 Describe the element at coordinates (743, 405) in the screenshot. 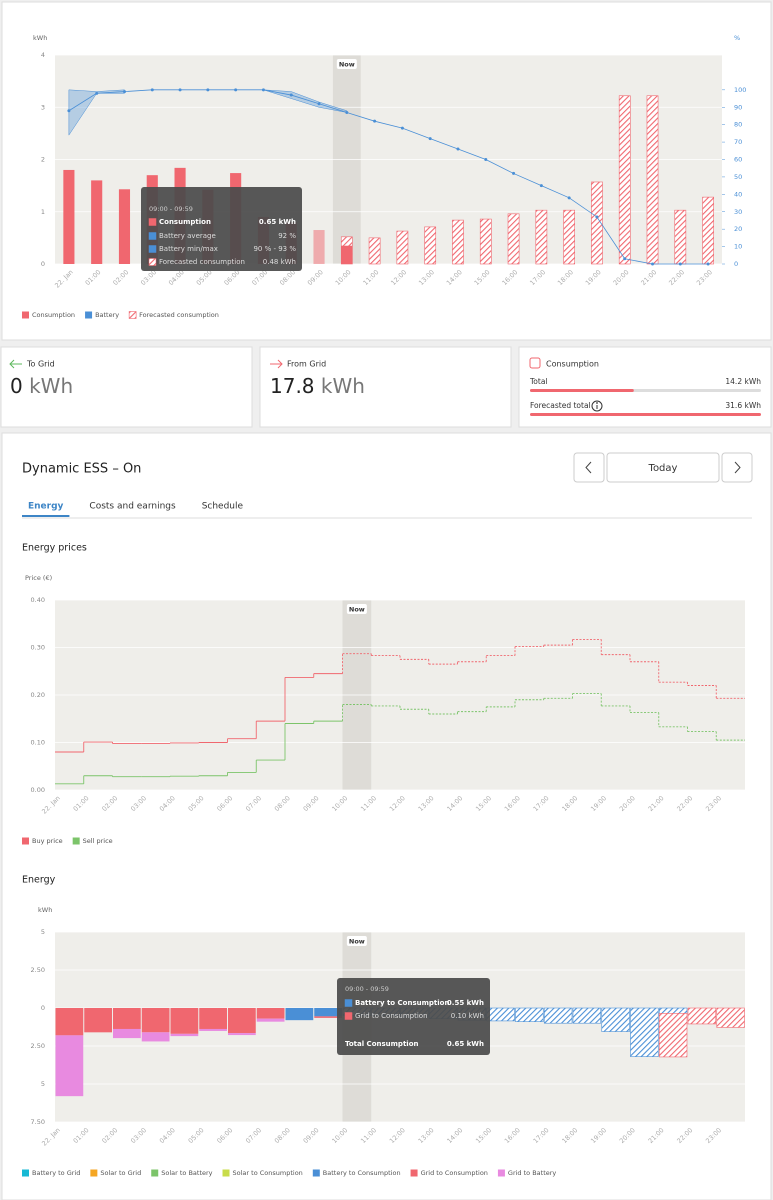

I see `forecast-value: 31.6 kWh` at that location.